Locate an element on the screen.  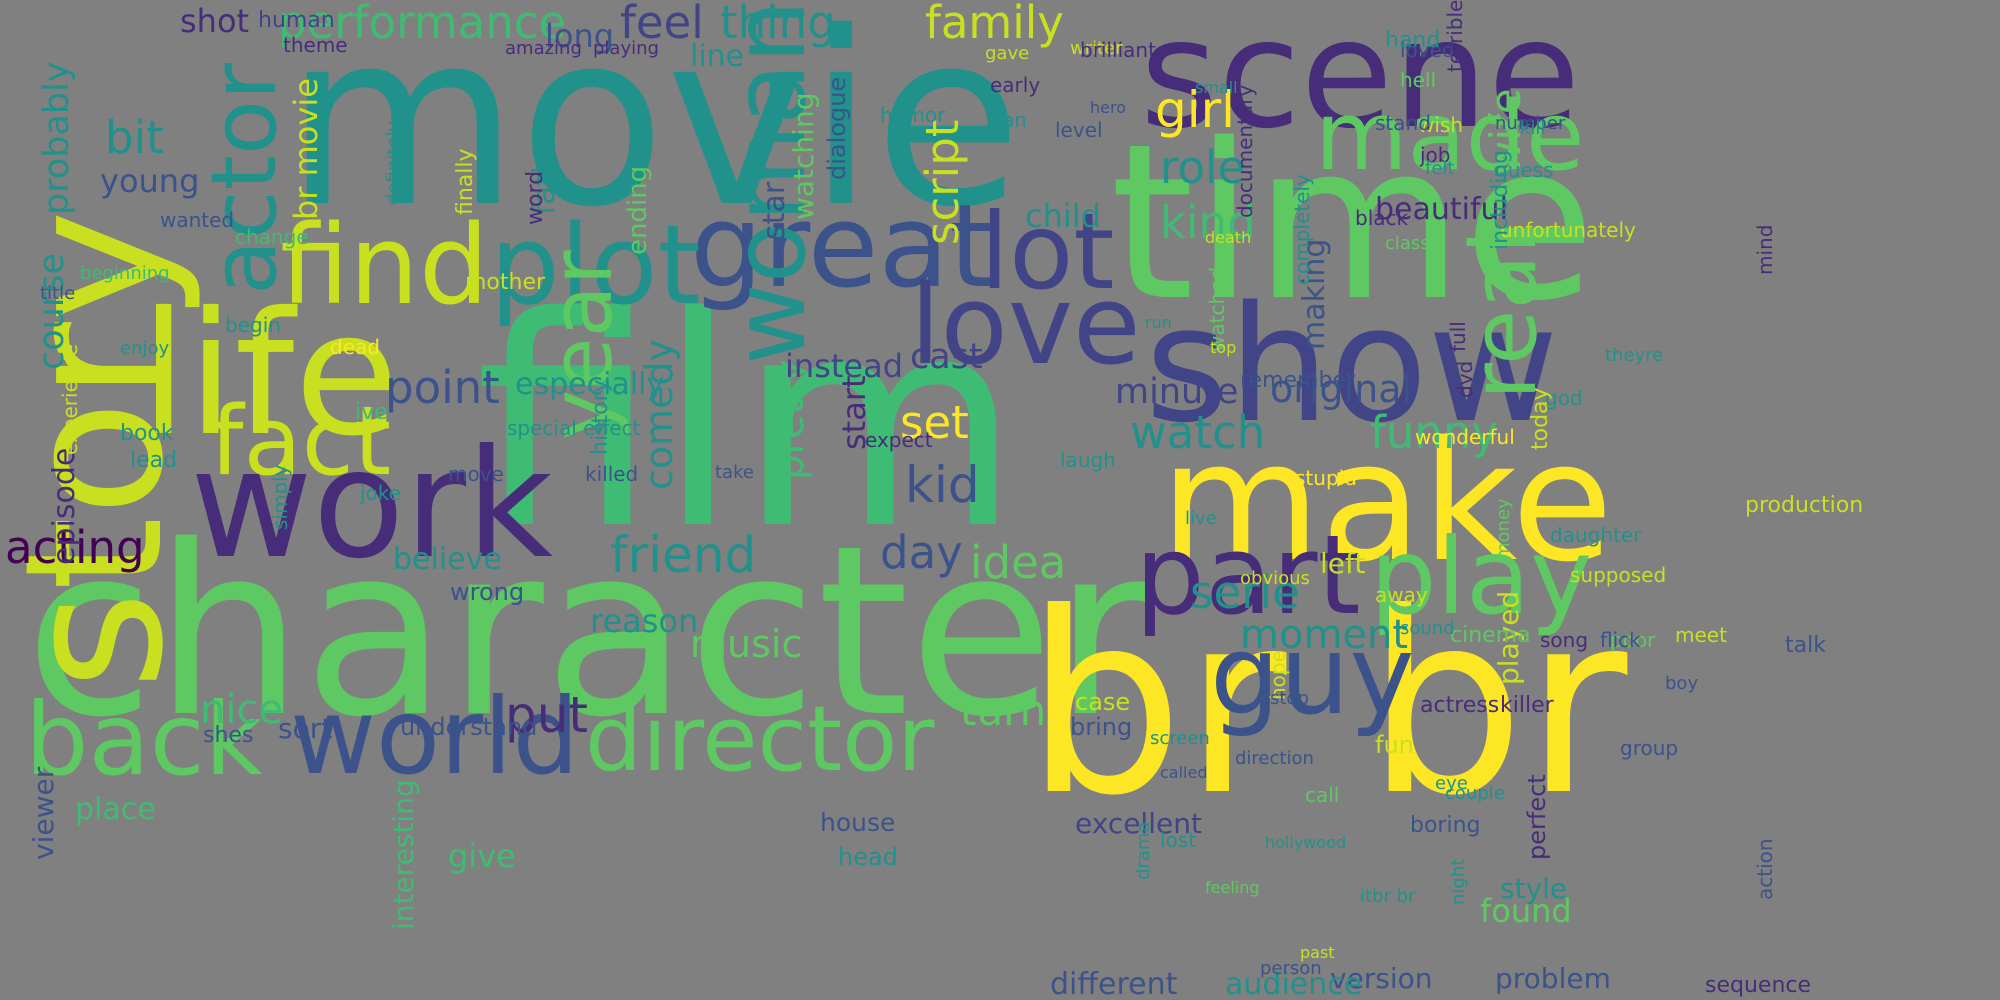
word-original: original is located at coordinates (1341, 389).